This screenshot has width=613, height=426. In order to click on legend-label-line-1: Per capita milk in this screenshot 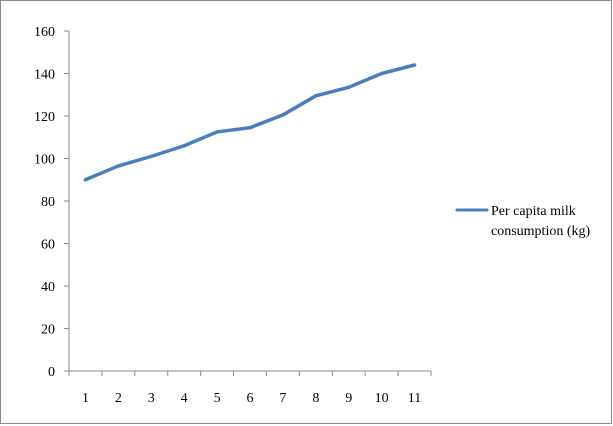, I will do `click(533, 211)`.